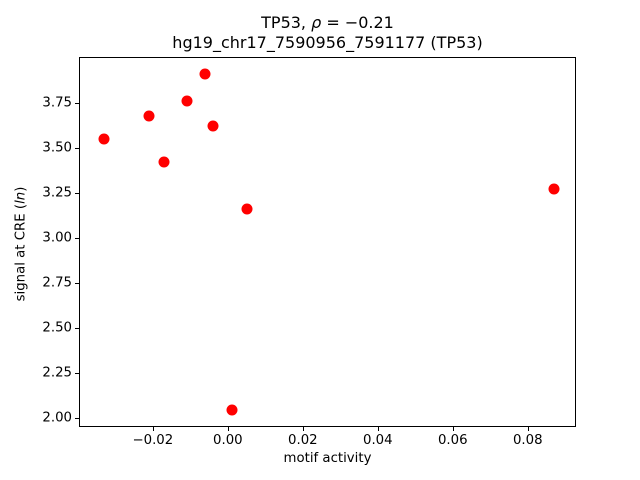 The image size is (640, 480). What do you see at coordinates (57, 283) in the screenshot?
I see `y-tick-label: 2.75` at bounding box center [57, 283].